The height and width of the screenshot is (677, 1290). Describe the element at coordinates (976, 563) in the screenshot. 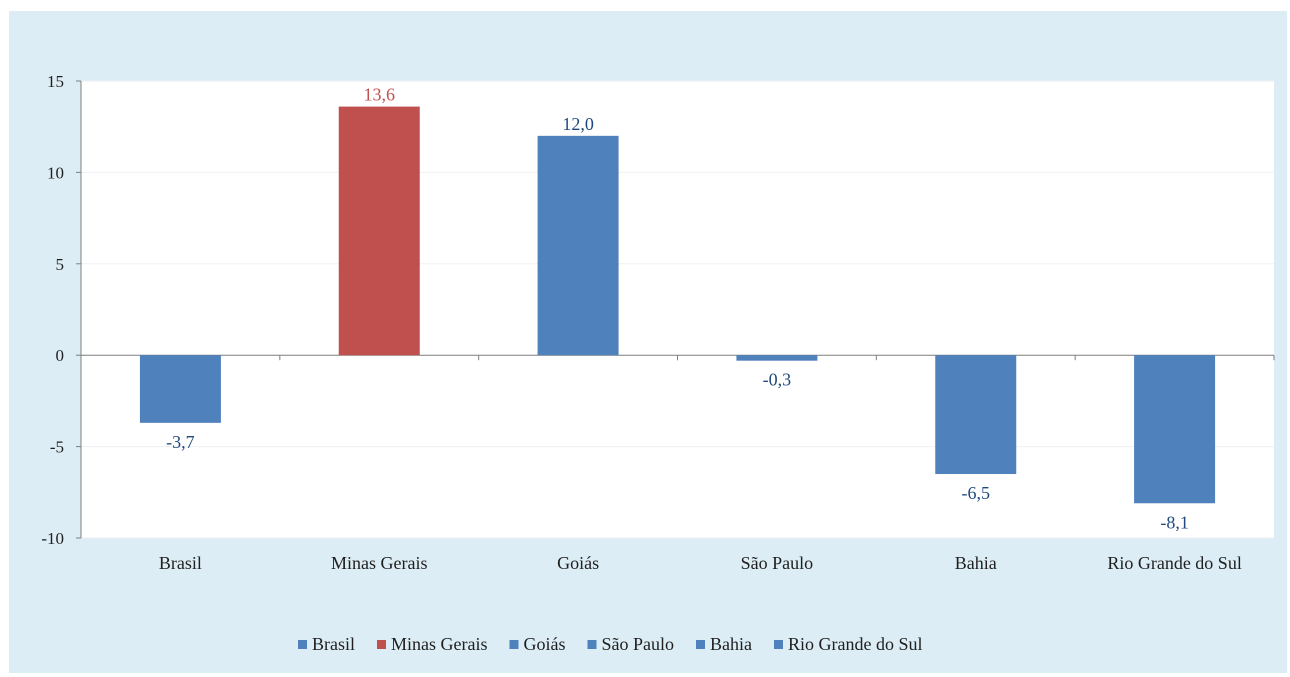

I see `x-tick-label: Bahia` at that location.